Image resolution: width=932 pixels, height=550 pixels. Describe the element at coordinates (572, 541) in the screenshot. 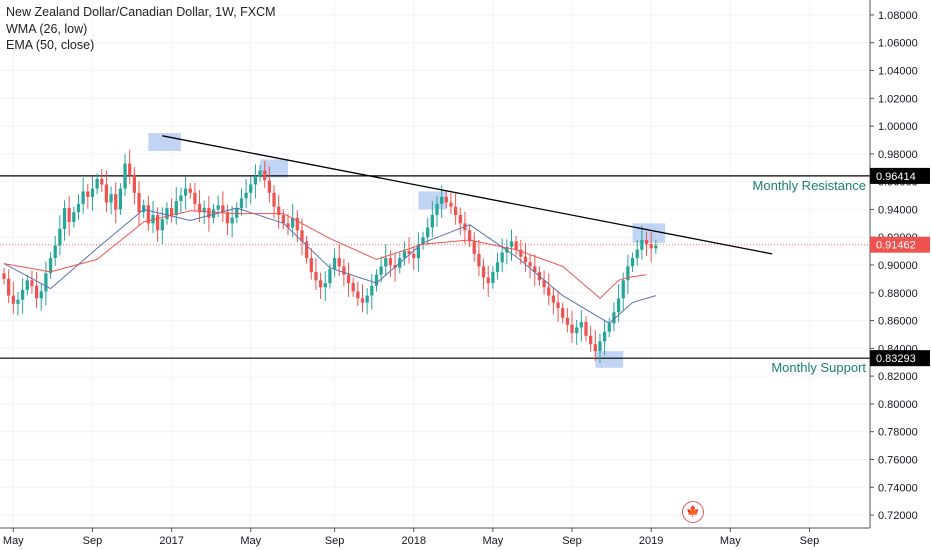

I see `time-tick-label: Sep` at that location.